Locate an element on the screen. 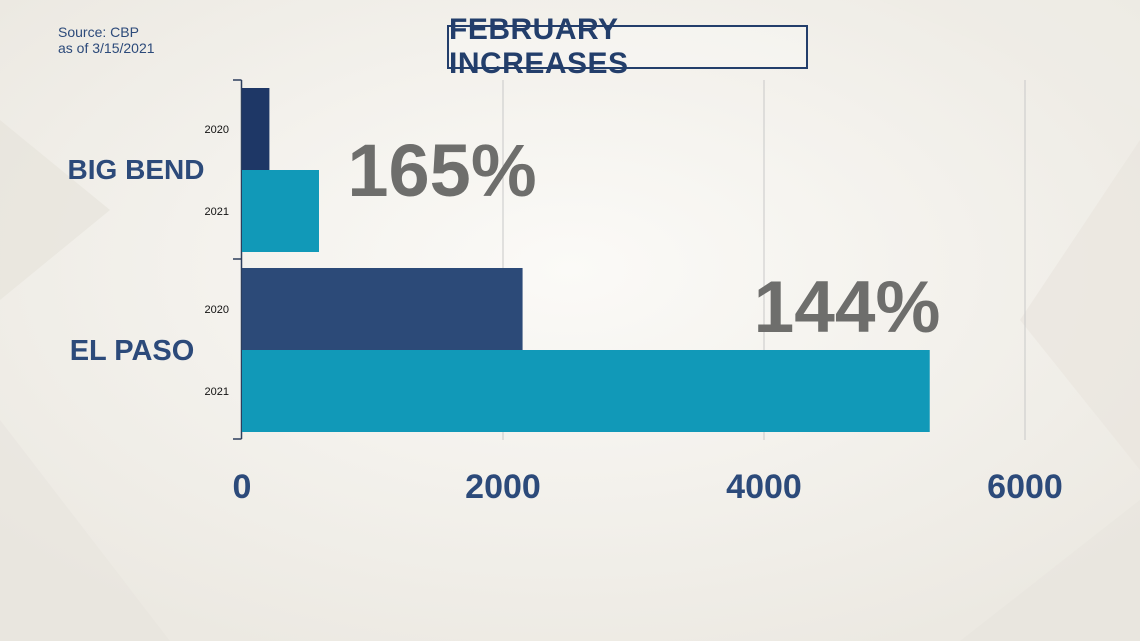  x-tick-label-0: 0 is located at coordinates (242, 487).